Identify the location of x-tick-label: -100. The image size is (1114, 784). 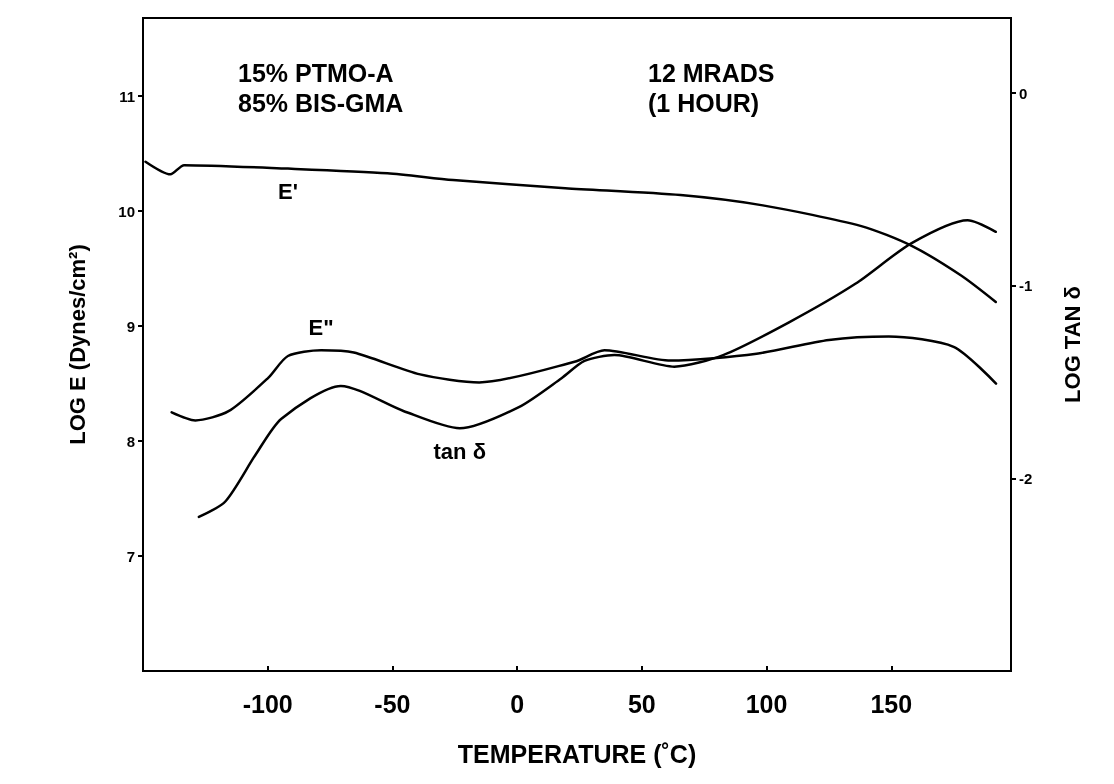
(267, 703).